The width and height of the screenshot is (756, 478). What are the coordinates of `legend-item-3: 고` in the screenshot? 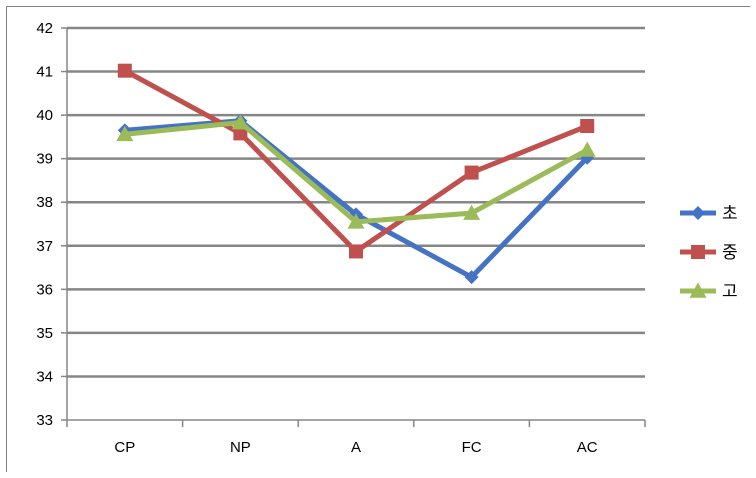 It's located at (709, 292).